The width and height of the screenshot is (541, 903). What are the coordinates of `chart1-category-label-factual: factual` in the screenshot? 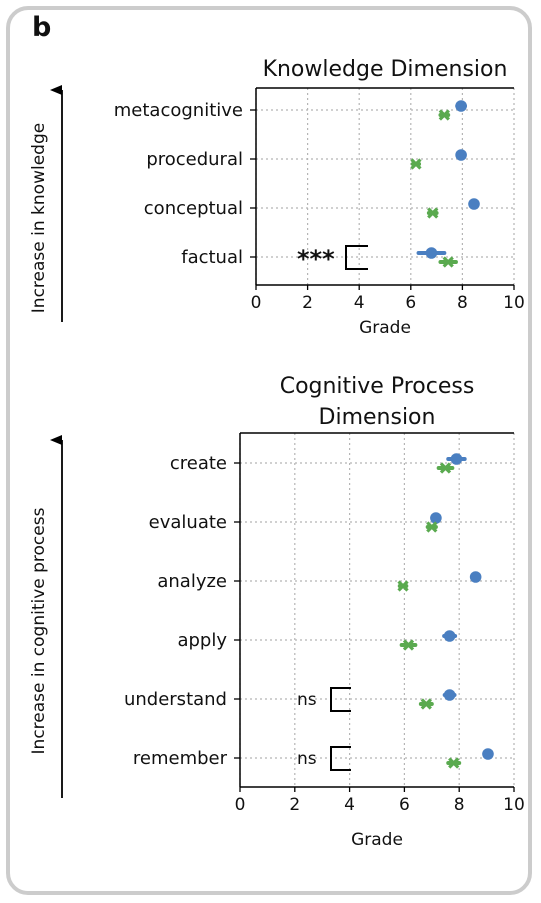 It's located at (212, 257).